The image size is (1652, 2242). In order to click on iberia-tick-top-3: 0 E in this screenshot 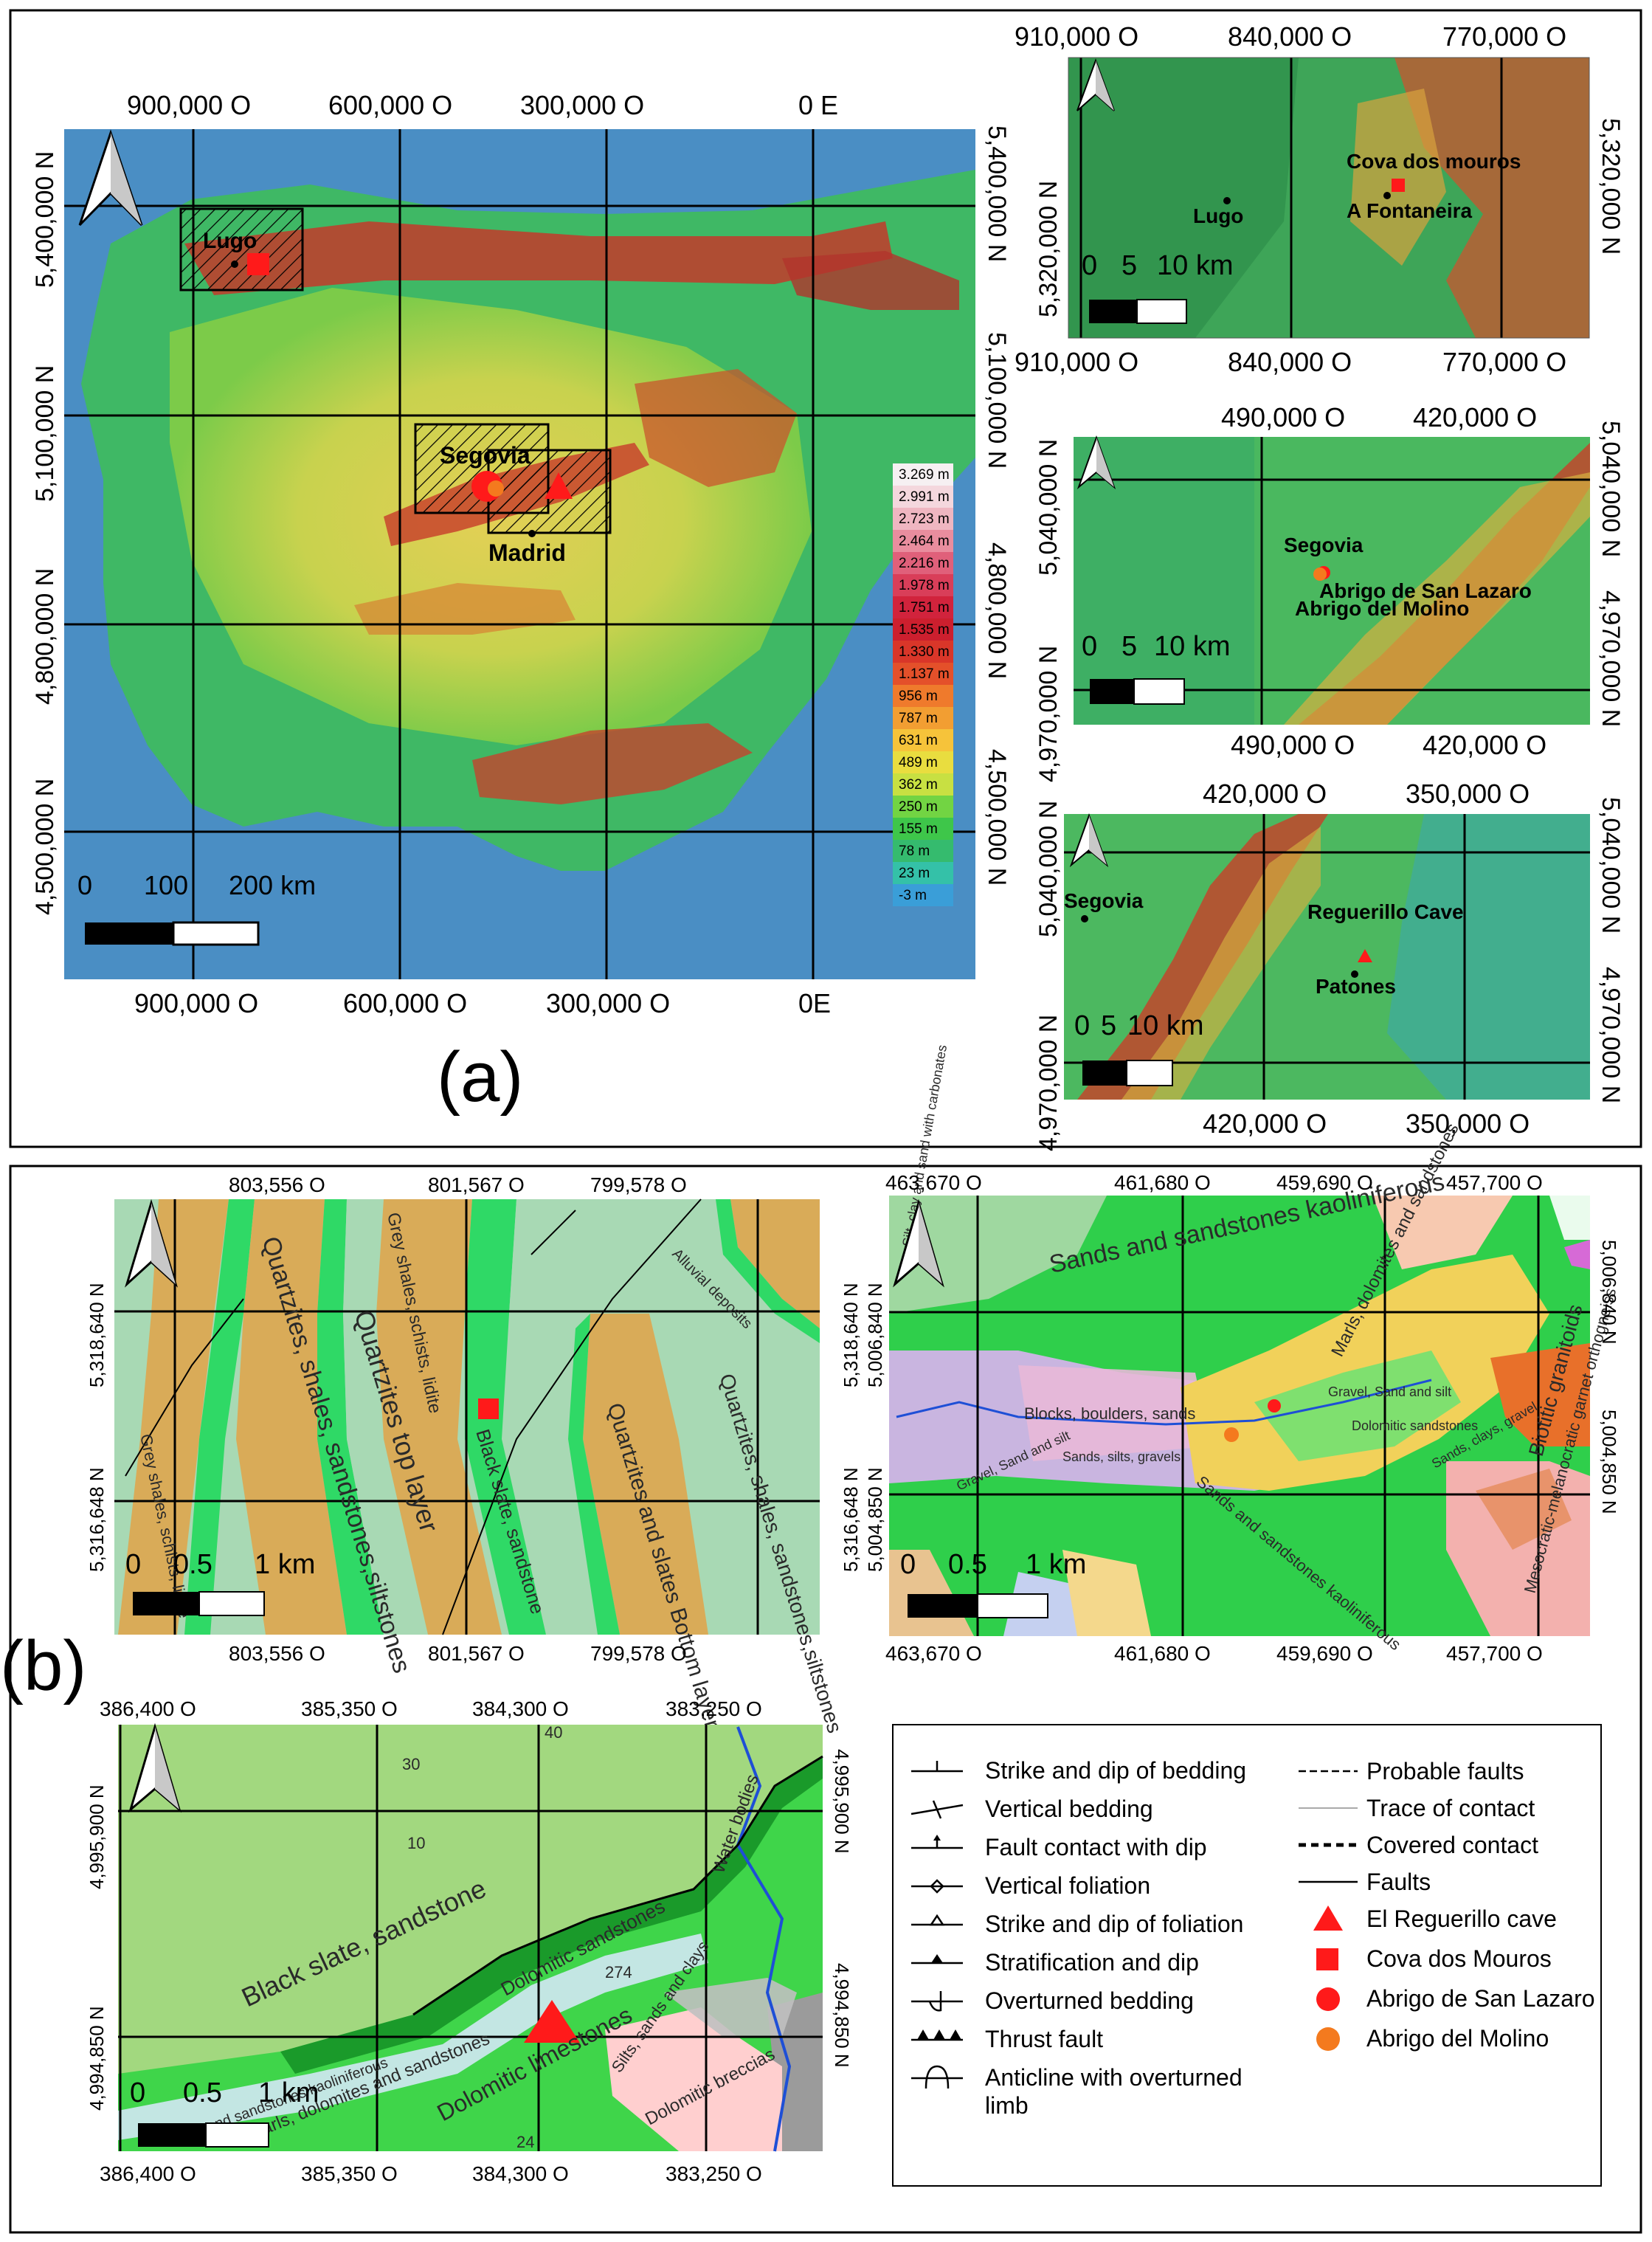, I will do `click(818, 105)`.